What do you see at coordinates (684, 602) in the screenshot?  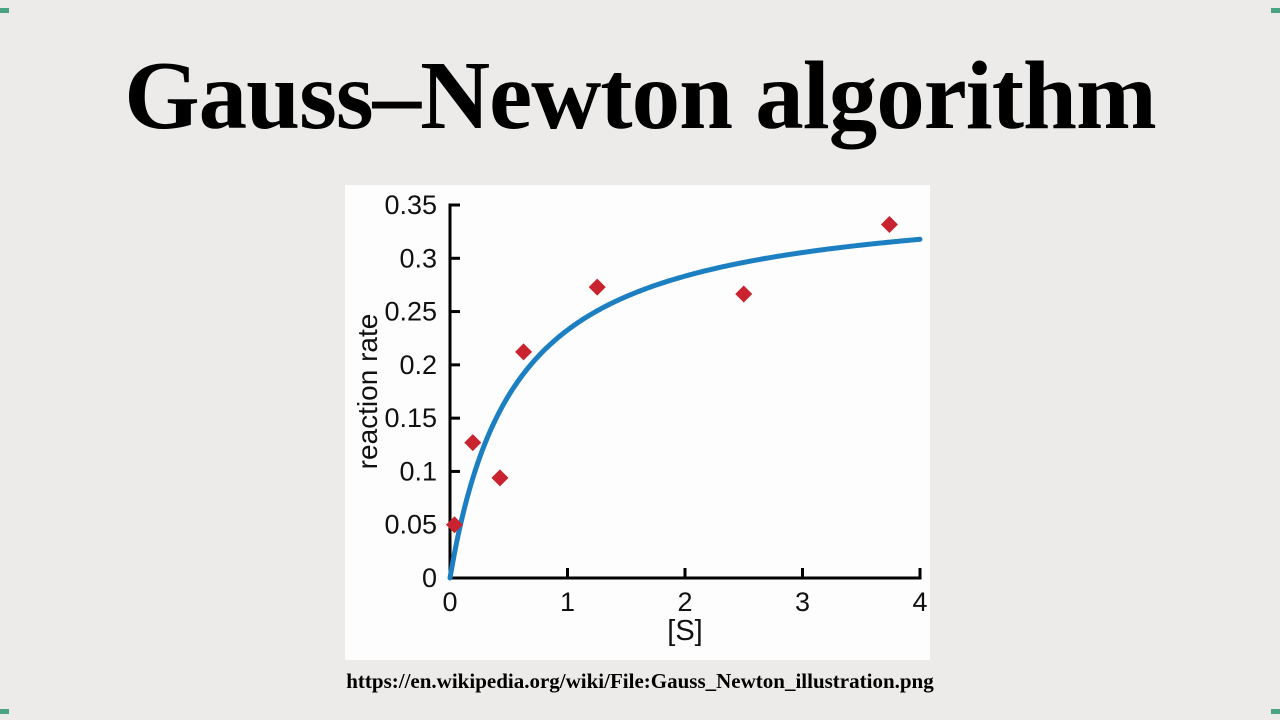 I see `x-tick-label: 2` at bounding box center [684, 602].